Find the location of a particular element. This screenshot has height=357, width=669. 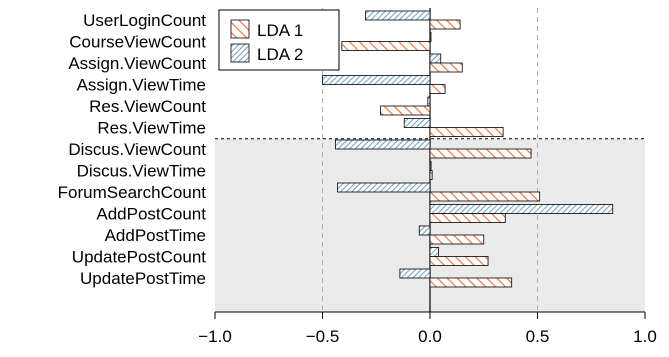

category-label: UpdatePostTime is located at coordinates (143, 278).